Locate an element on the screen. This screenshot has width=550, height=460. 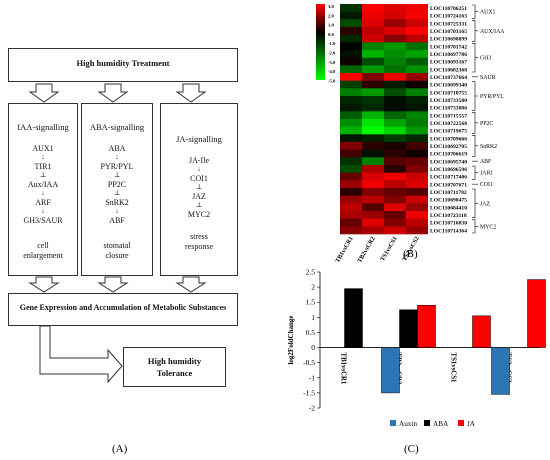
gene-label: LOC110737664 is located at coordinates (448, 78).